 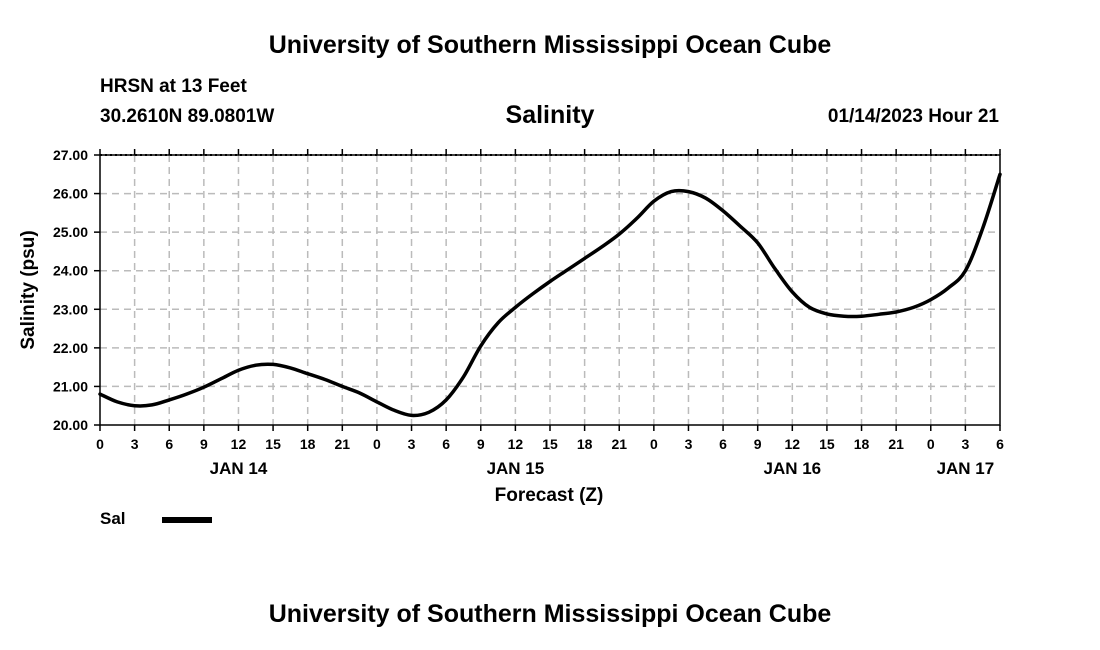 What do you see at coordinates (792, 468) in the screenshot?
I see `day-label: JAN 16` at bounding box center [792, 468].